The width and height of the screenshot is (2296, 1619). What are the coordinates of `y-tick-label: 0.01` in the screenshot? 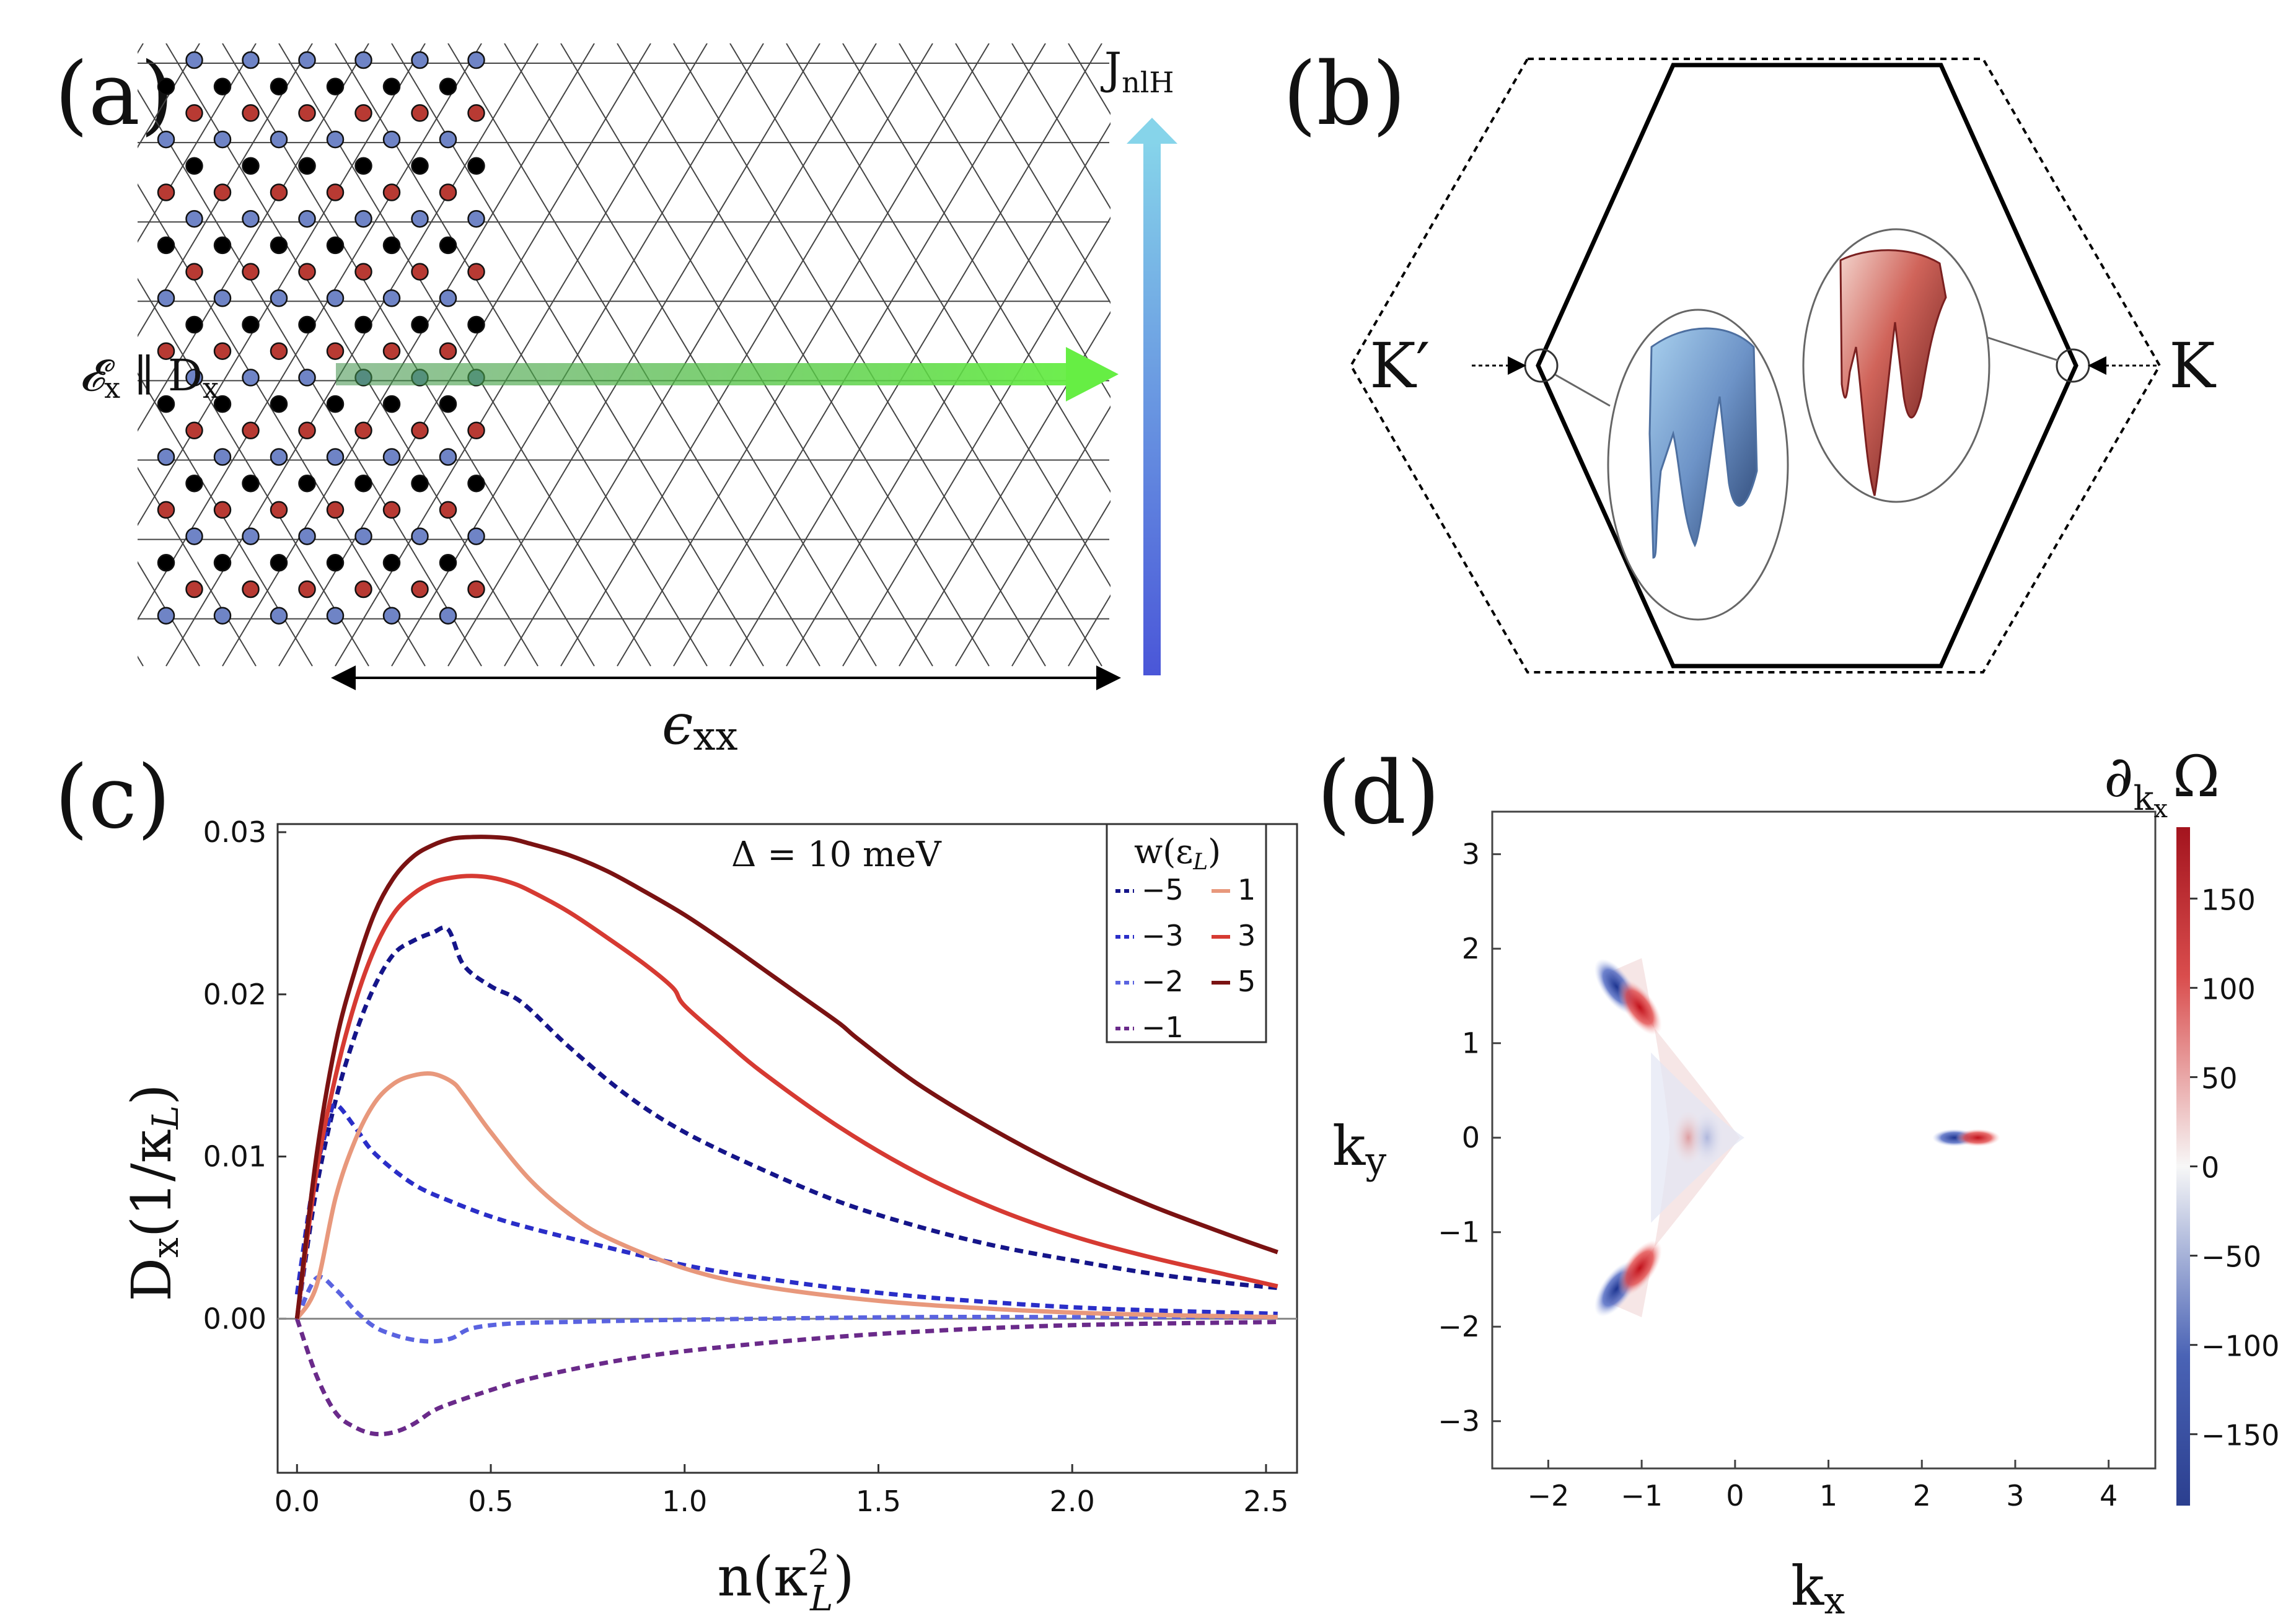 It's located at (234, 1157).